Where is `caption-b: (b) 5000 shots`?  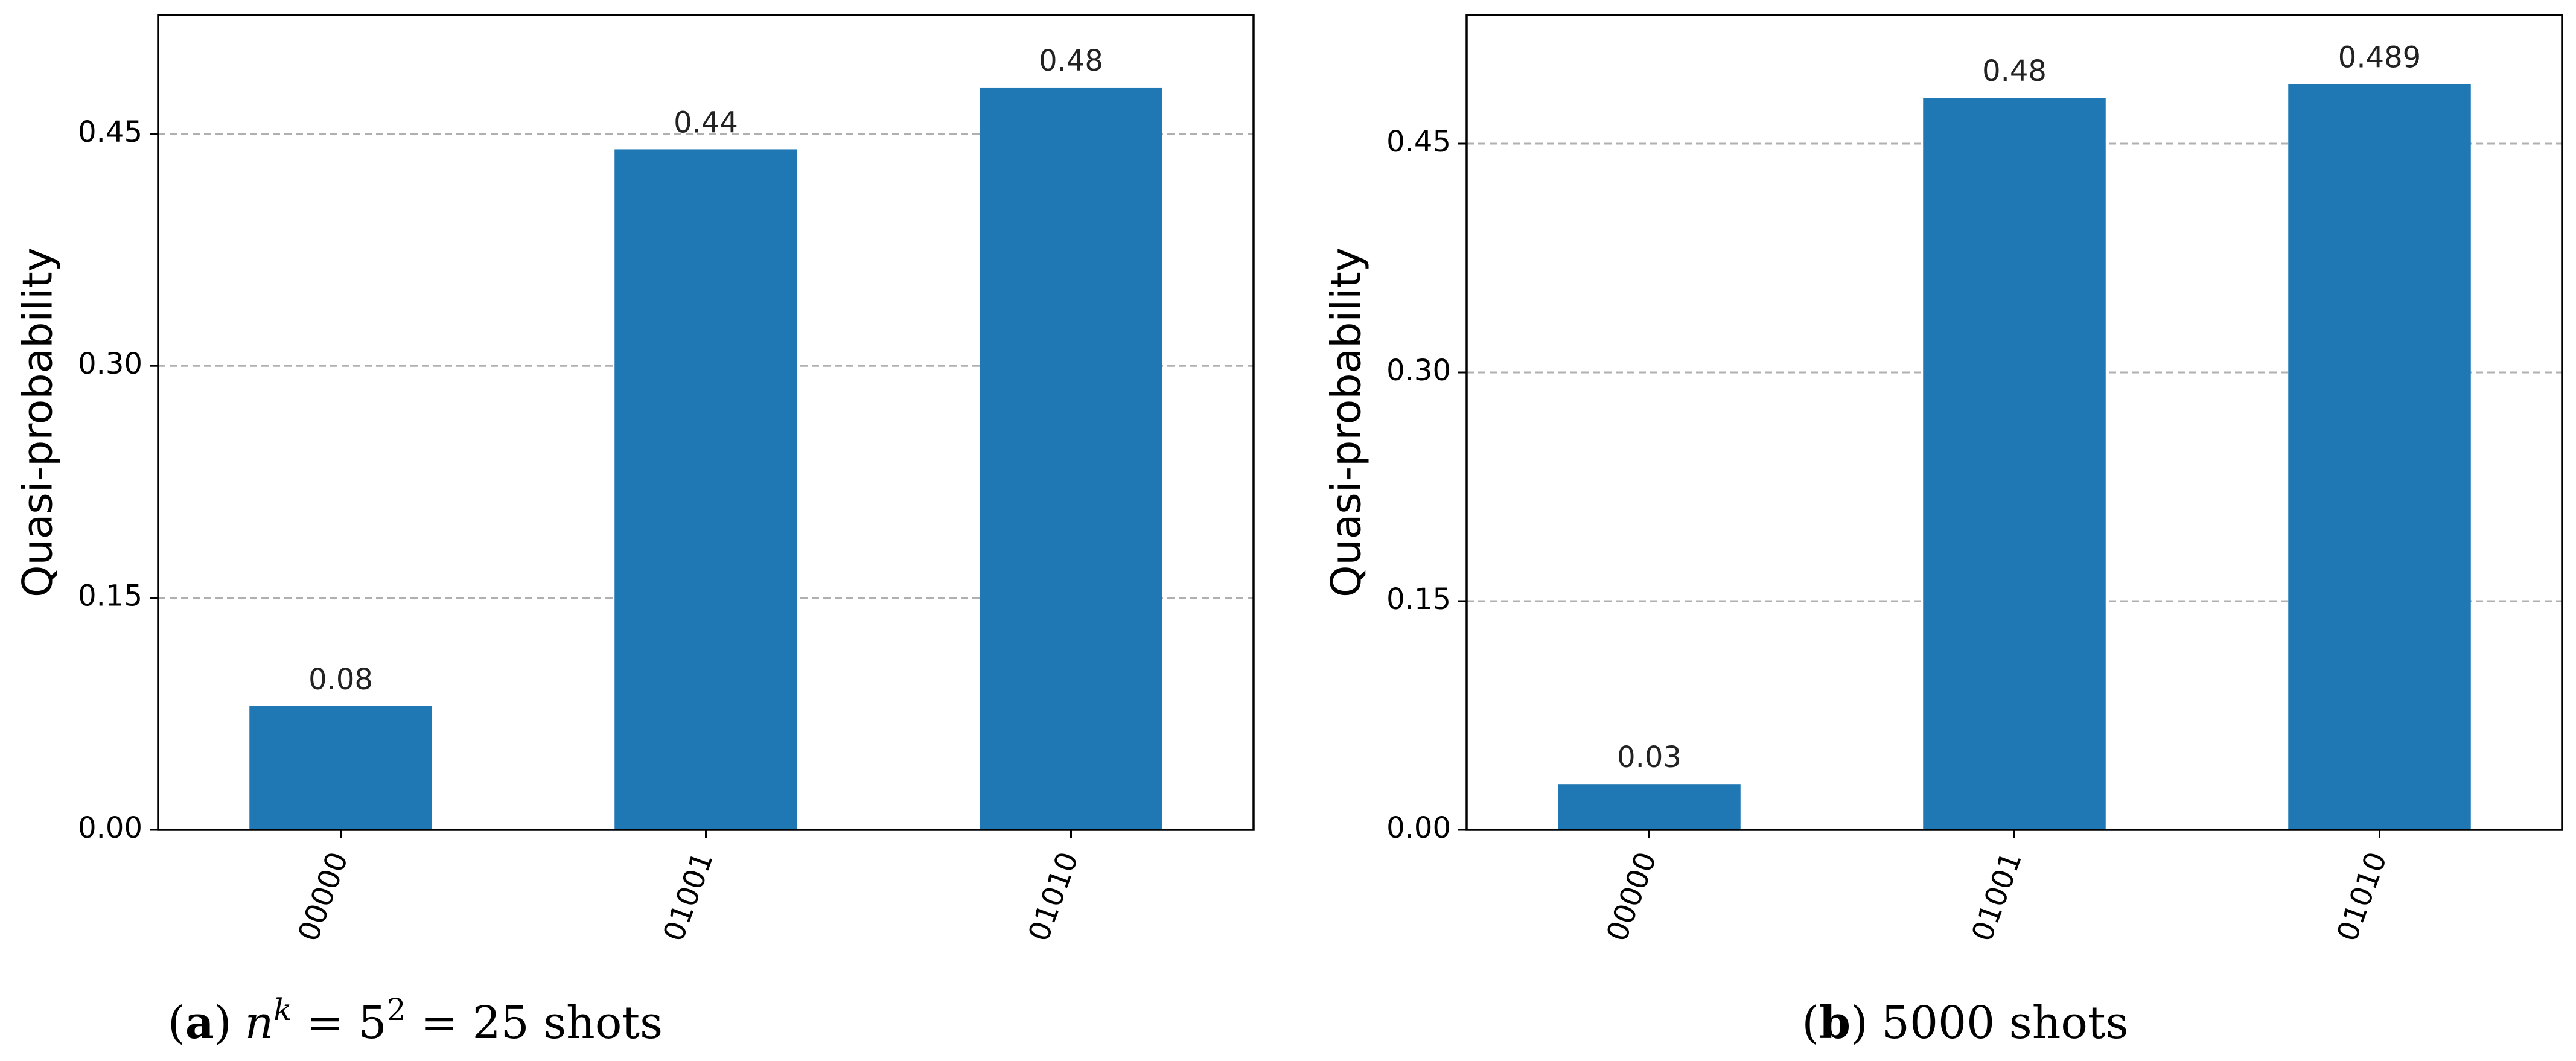
caption-b: (b) 5000 shots is located at coordinates (1965, 1023).